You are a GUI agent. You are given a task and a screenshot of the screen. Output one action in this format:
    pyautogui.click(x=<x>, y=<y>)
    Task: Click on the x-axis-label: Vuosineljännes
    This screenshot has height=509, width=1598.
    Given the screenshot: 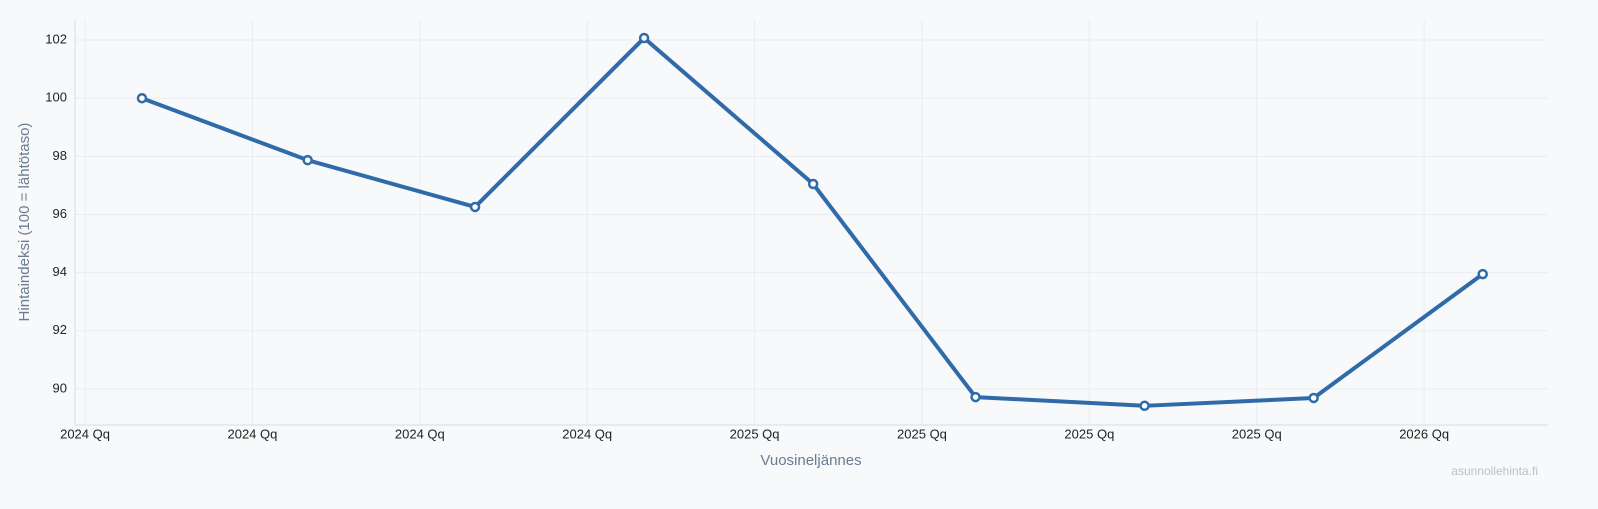 What is the action you would take?
    pyautogui.click(x=810, y=460)
    